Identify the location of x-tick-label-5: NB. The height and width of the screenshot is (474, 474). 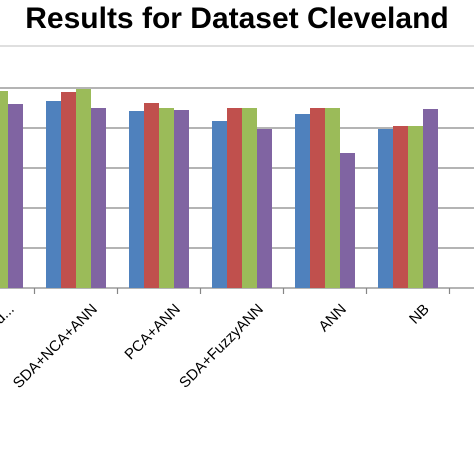
(419, 314).